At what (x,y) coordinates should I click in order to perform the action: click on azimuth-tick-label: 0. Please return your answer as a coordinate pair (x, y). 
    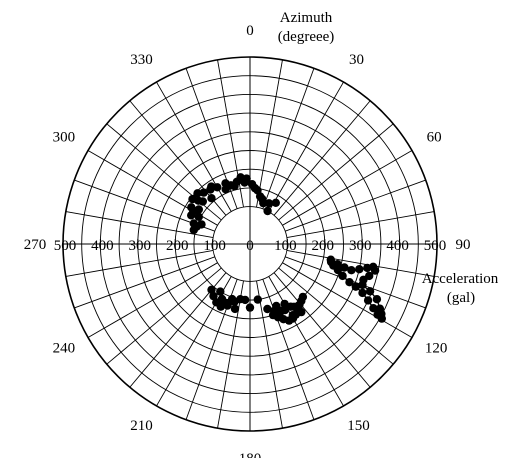
    Looking at the image, I should click on (250, 31).